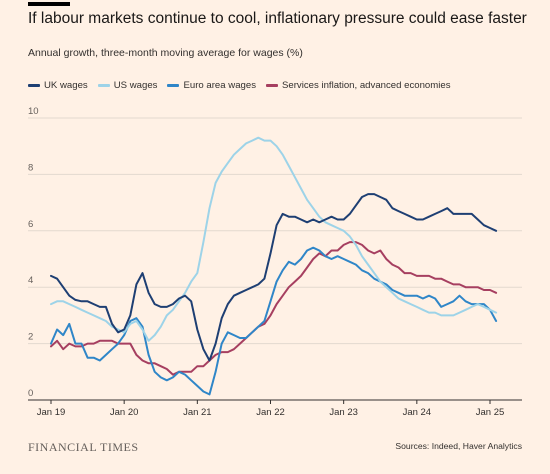 This screenshot has width=550, height=474. What do you see at coordinates (30, 280) in the screenshot?
I see `y-tick-label: 4` at bounding box center [30, 280].